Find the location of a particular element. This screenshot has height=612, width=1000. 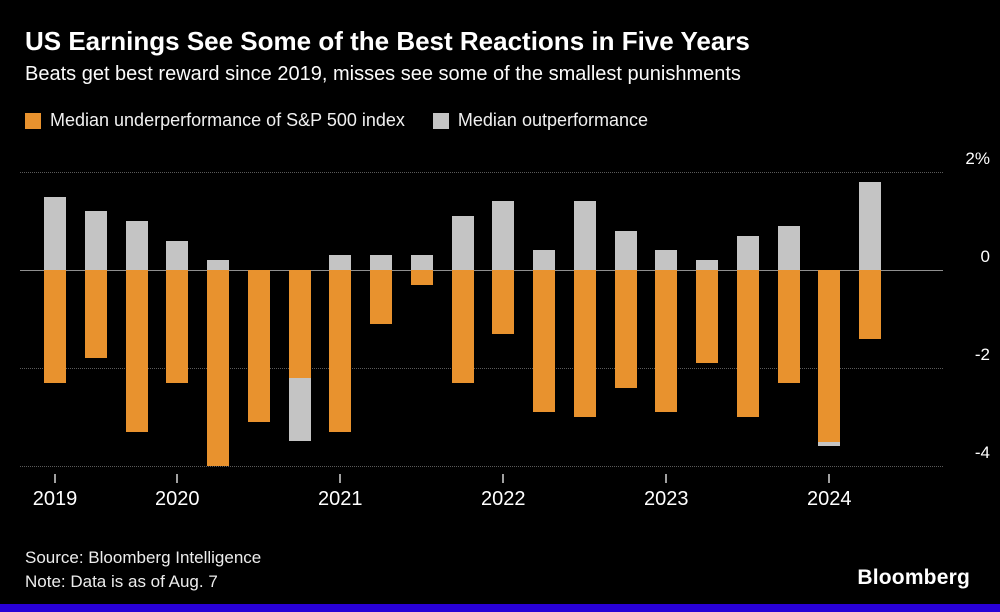

x-axis-label-2022: 2022 is located at coordinates (503, 499).